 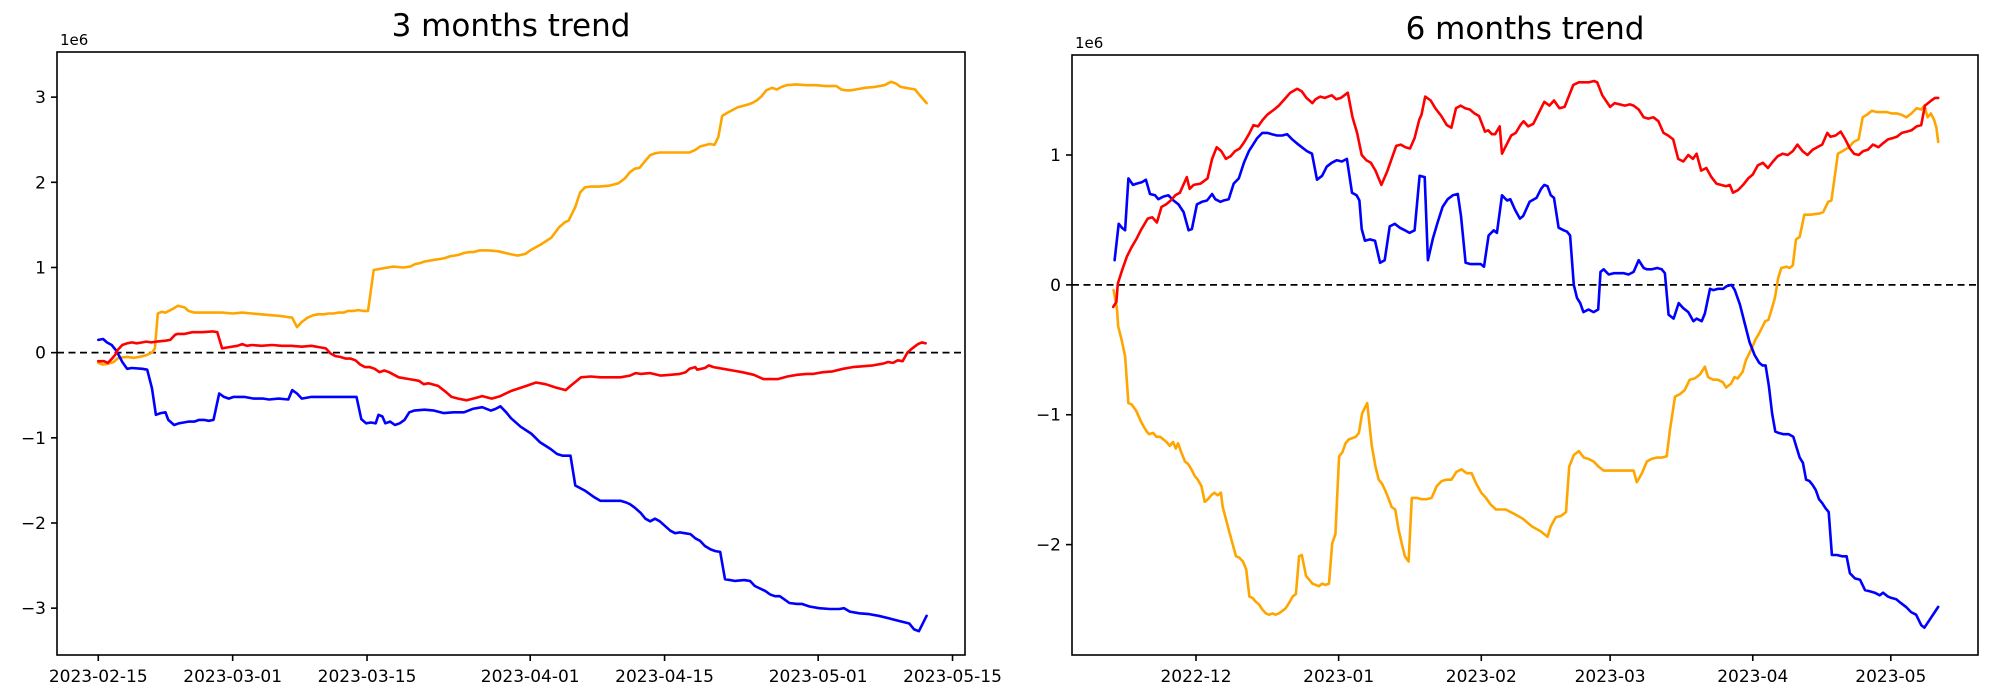 I want to click on y-tick-label: −3, so click(x=33, y=609).